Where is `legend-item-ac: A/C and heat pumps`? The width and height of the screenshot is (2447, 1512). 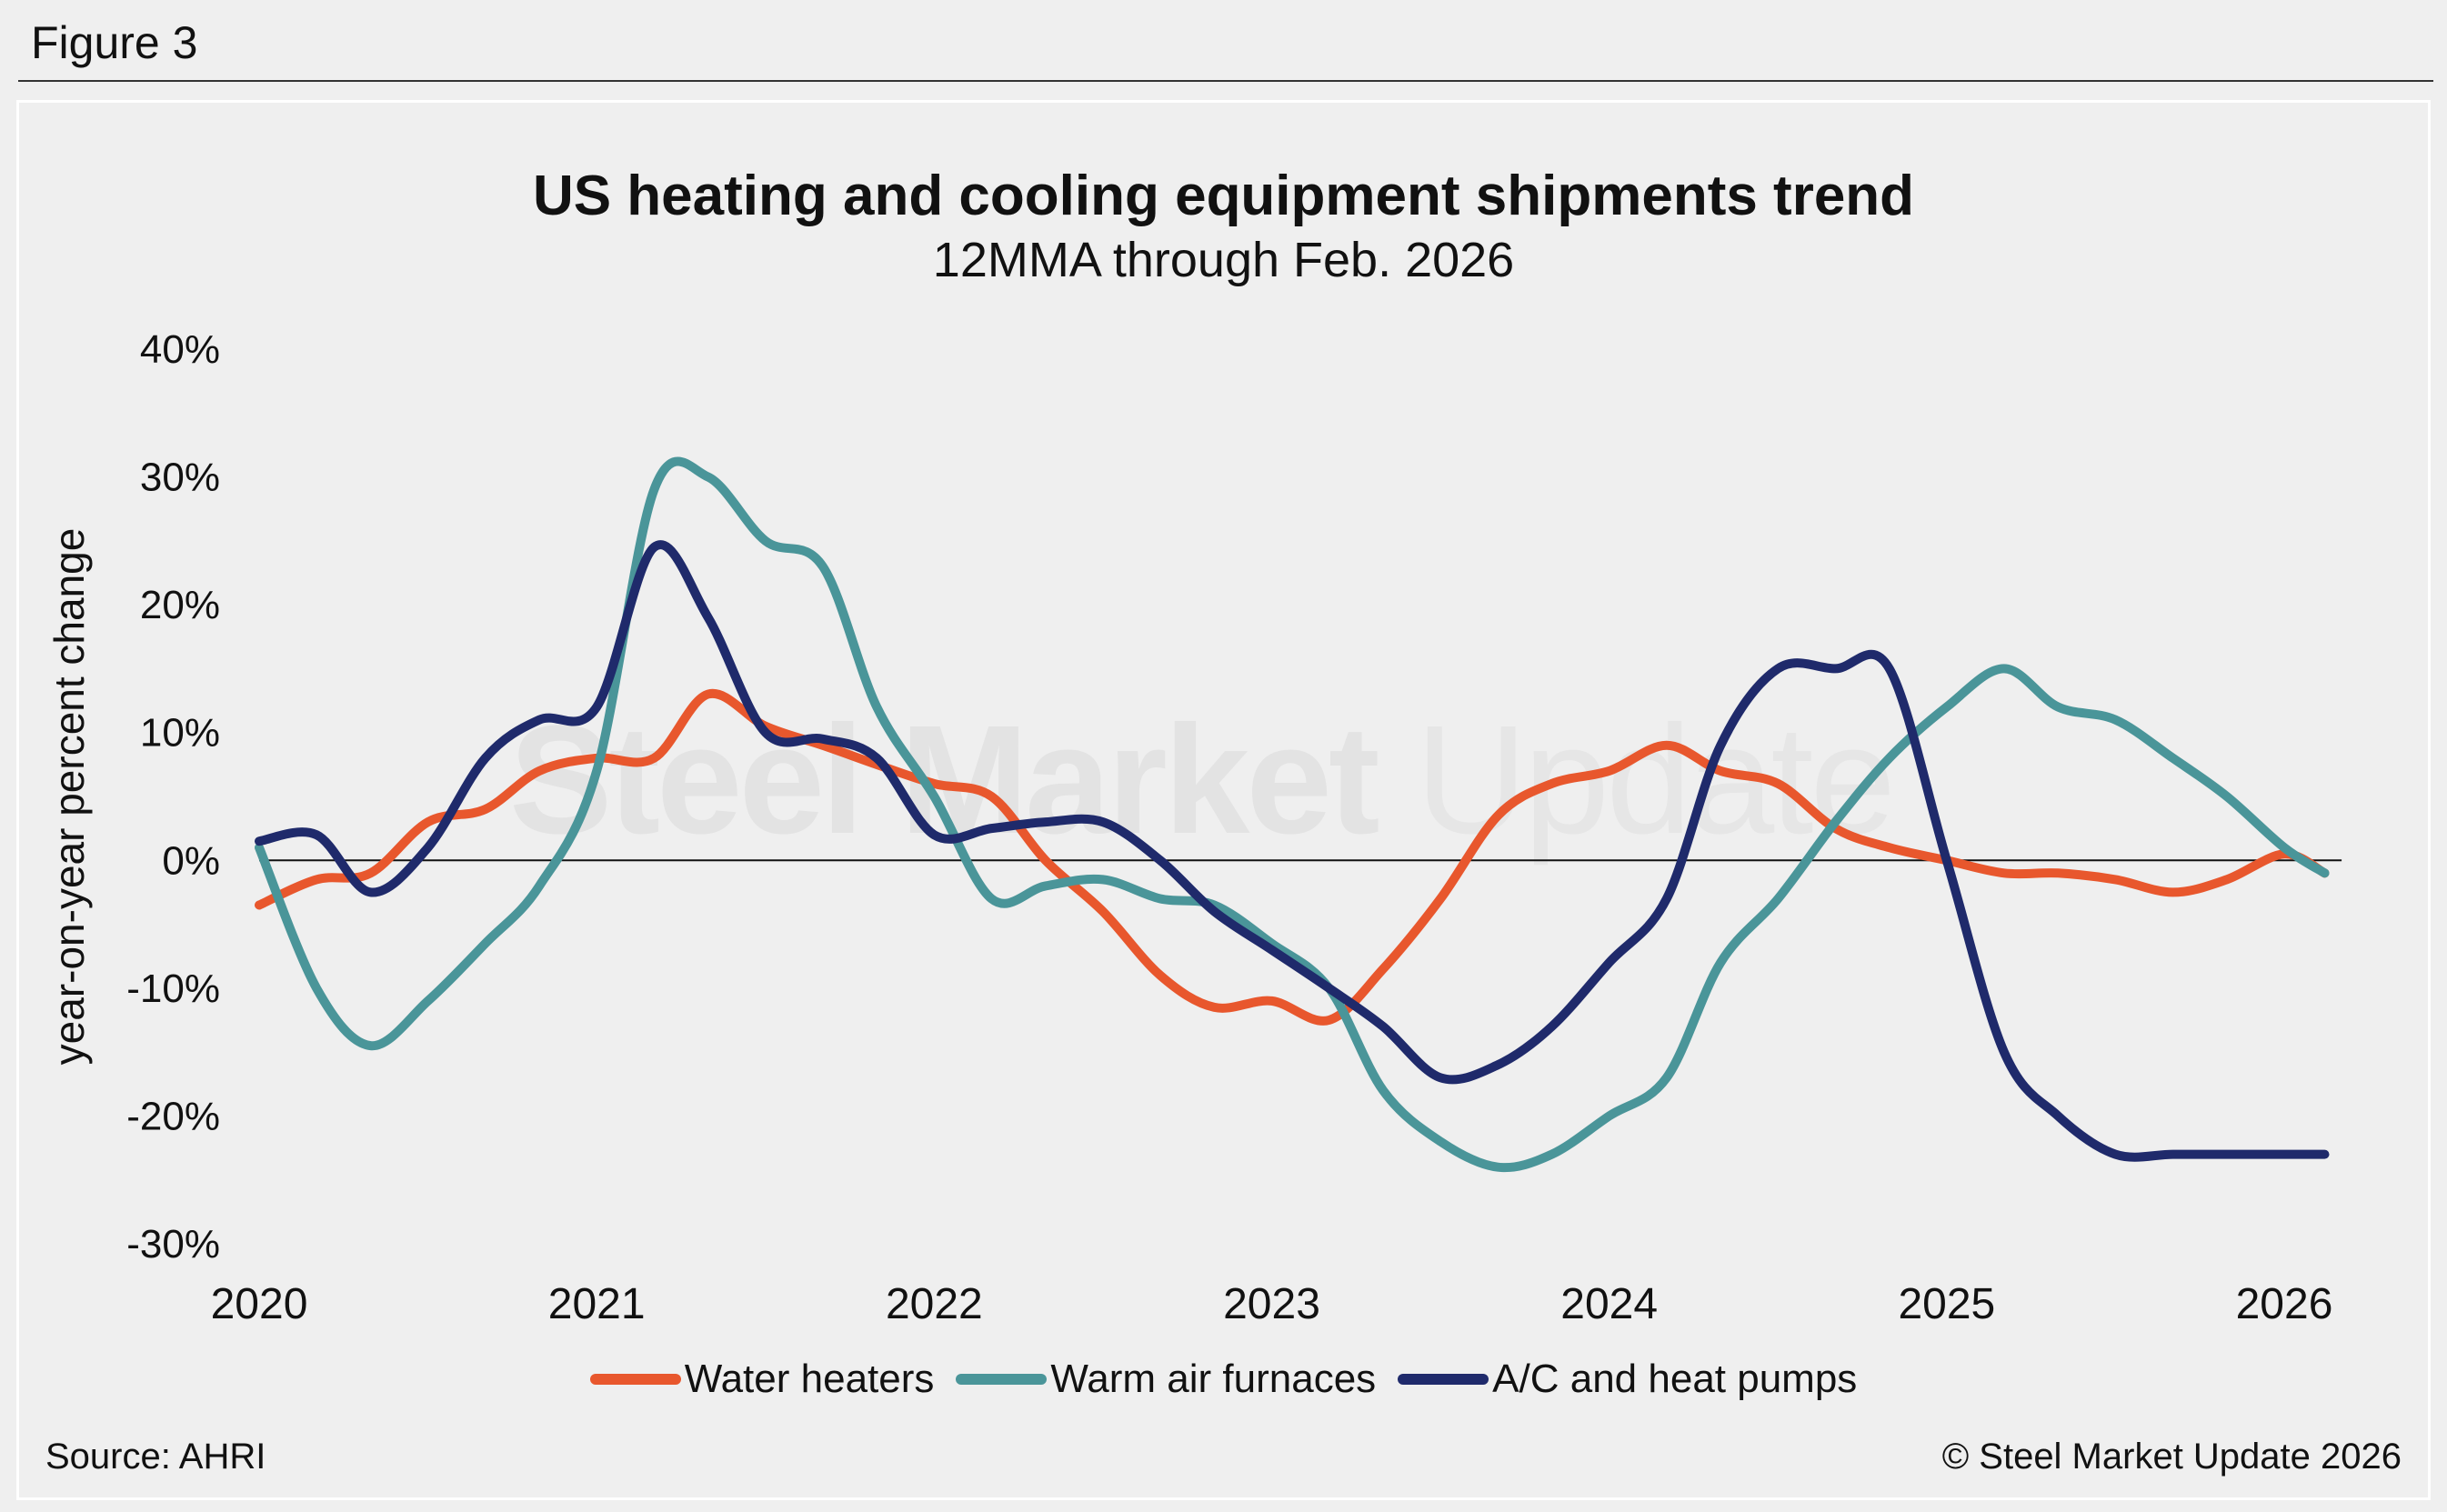
legend-item-ac: A/C and heat pumps is located at coordinates (1627, 1379).